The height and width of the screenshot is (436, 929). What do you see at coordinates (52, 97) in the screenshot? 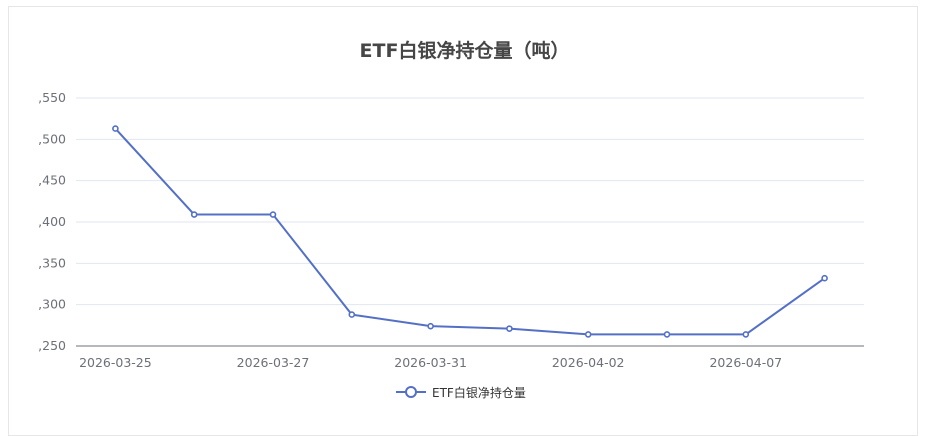
I see `y-tick-label: ,550` at bounding box center [52, 97].